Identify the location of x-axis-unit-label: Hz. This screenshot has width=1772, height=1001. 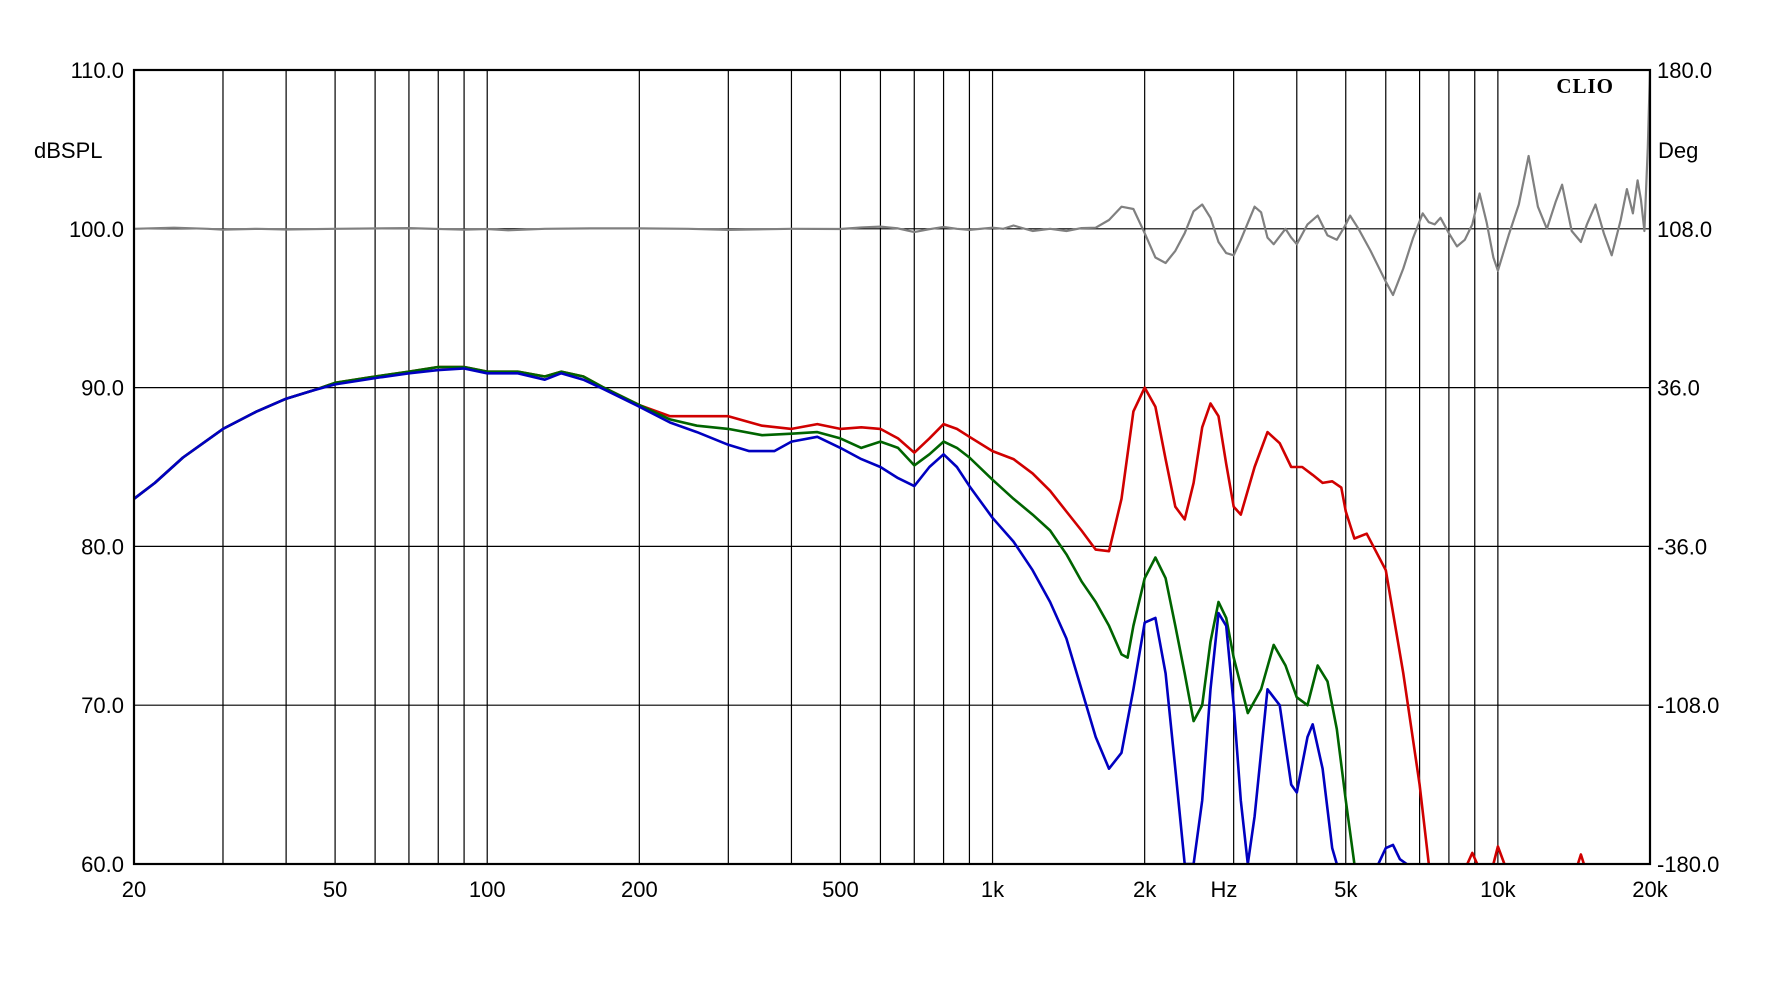
(1224, 889).